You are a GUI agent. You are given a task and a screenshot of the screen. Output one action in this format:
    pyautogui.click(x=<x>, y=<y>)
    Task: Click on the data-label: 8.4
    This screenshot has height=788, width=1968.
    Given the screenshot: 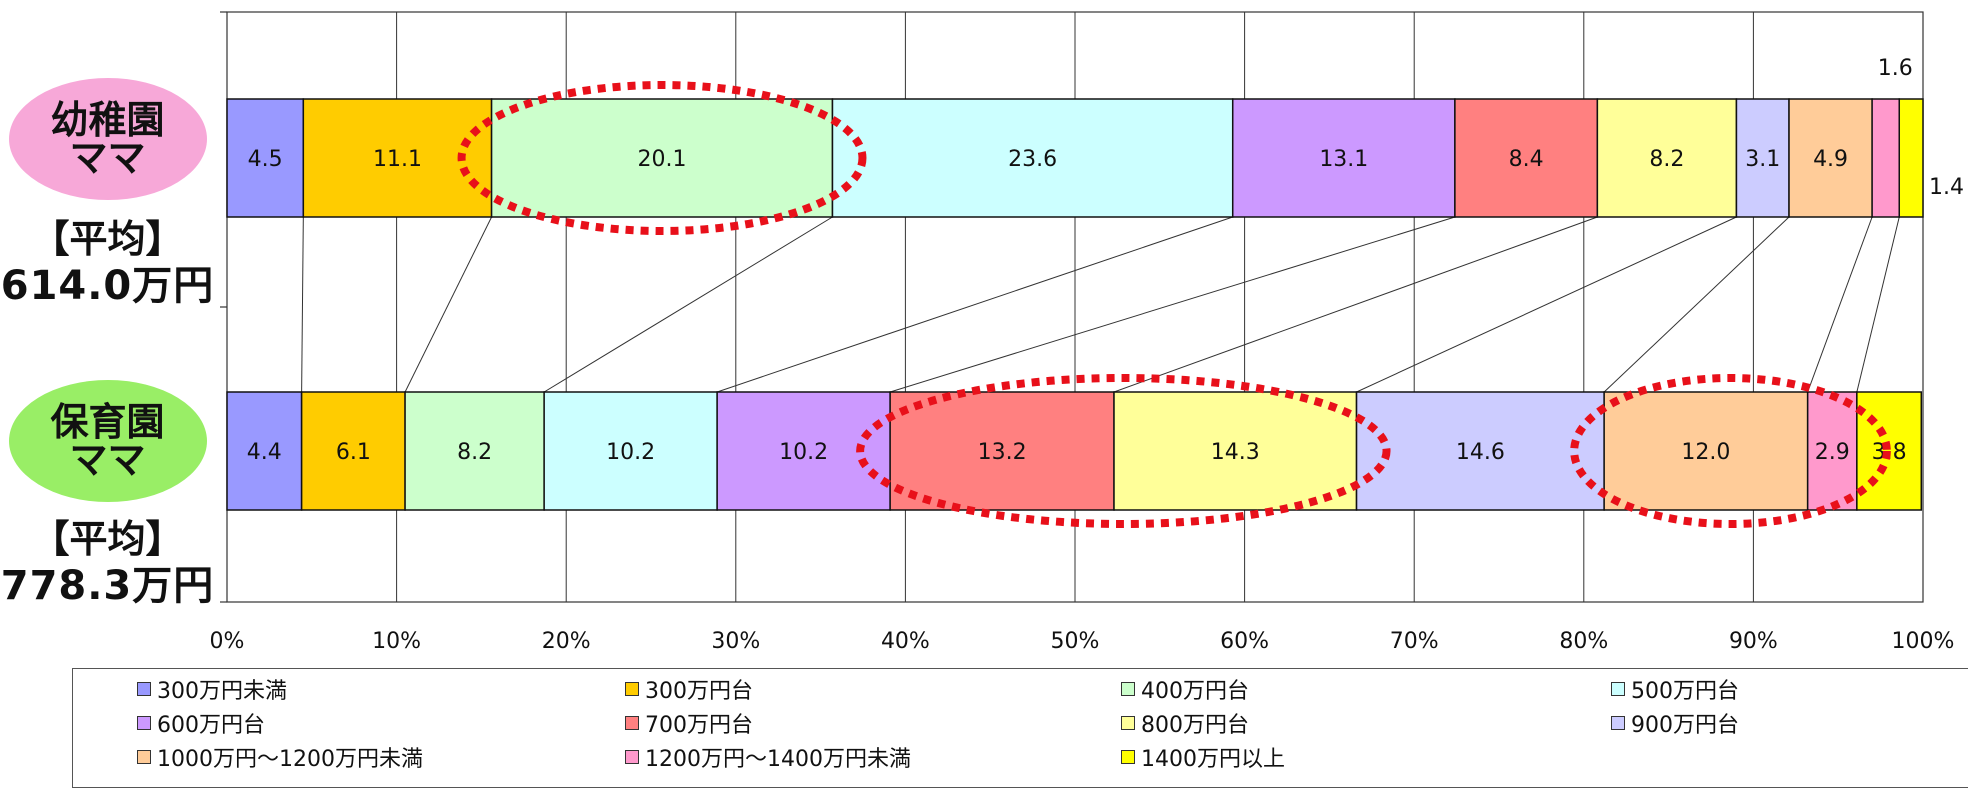 What is the action you would take?
    pyautogui.click(x=1526, y=159)
    